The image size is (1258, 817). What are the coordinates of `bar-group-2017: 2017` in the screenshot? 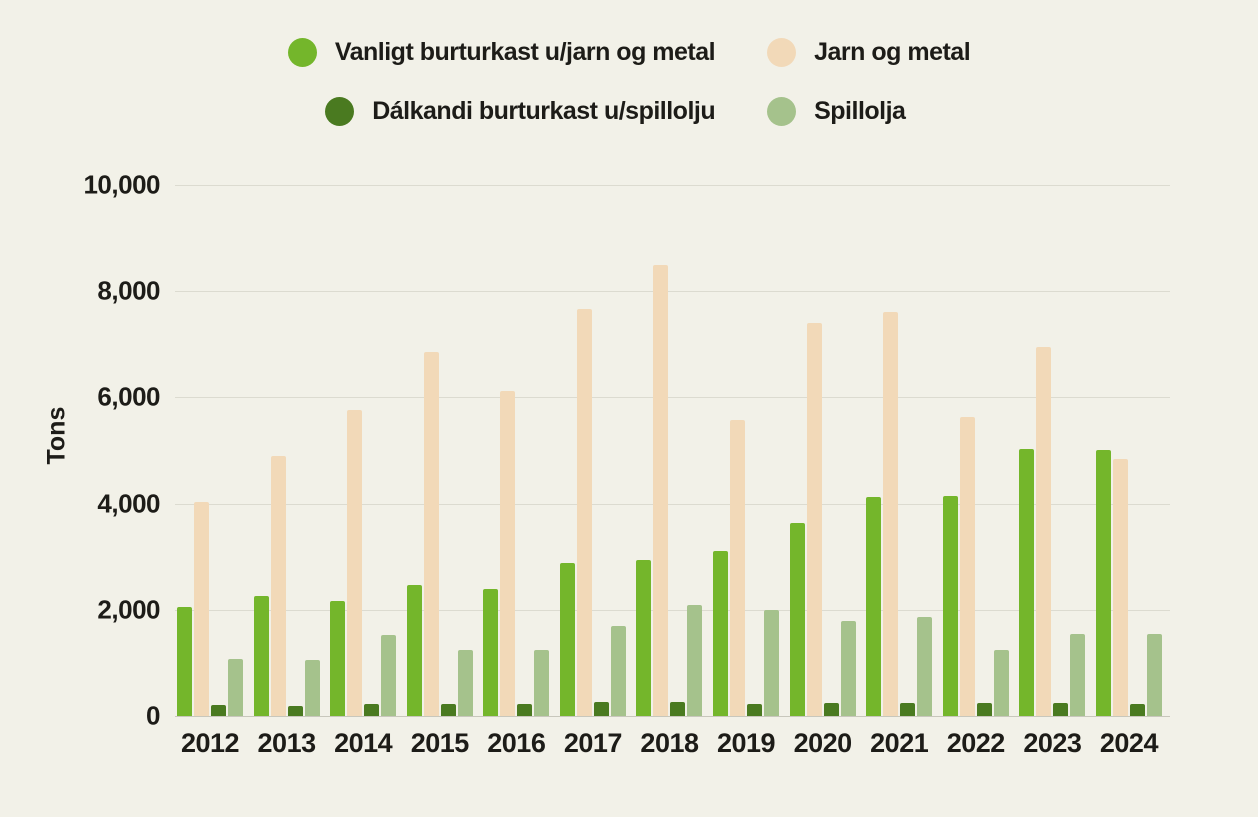 It's located at (592, 471).